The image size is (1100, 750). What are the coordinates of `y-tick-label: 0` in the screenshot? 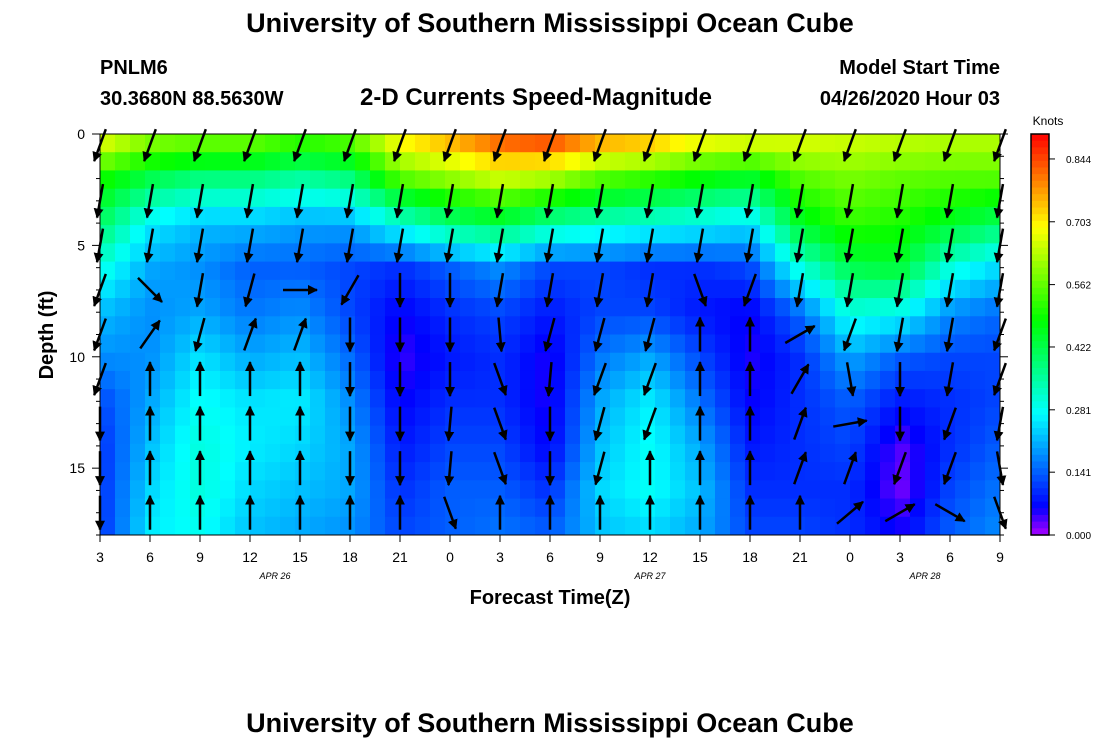 It's located at (81, 134).